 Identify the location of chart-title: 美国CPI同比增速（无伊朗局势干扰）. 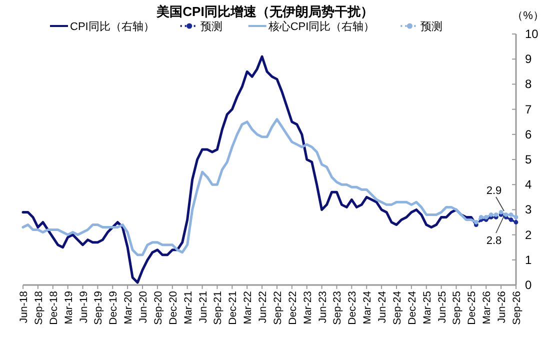
(265, 11).